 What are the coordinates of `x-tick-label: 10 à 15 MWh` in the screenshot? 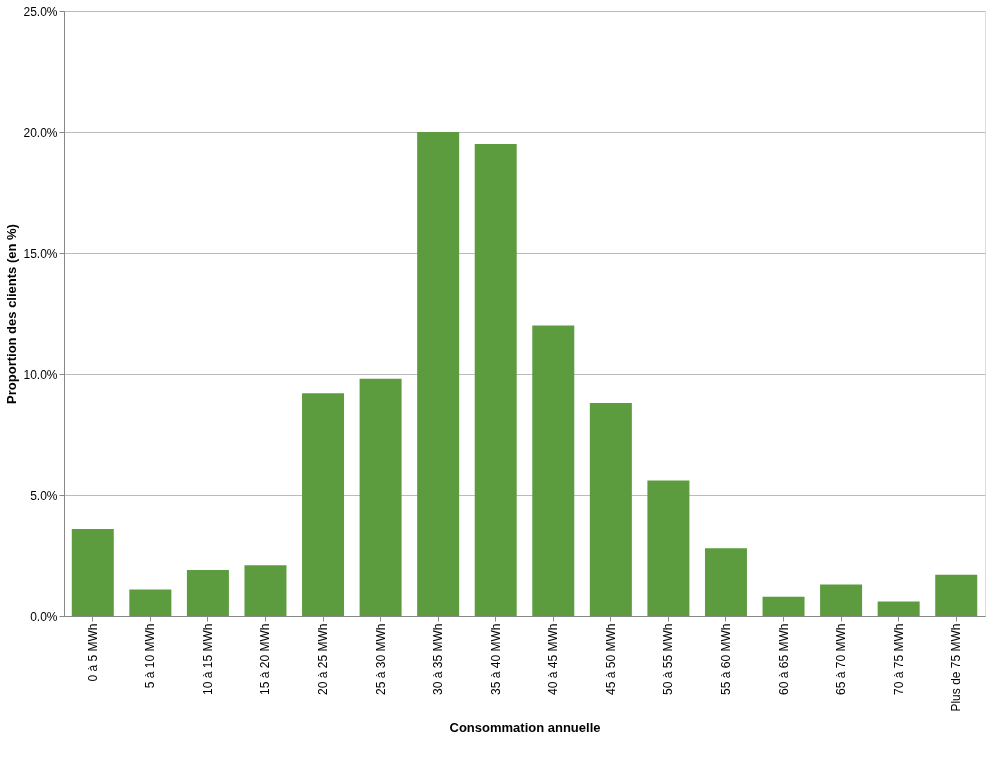 It's located at (207, 659).